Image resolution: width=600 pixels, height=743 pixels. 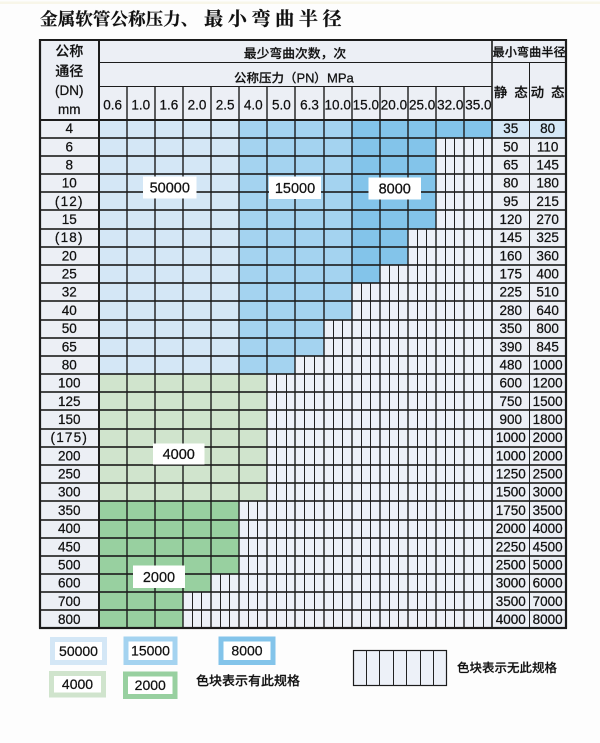 I want to click on svg-text: 1250, so click(x=511, y=474).